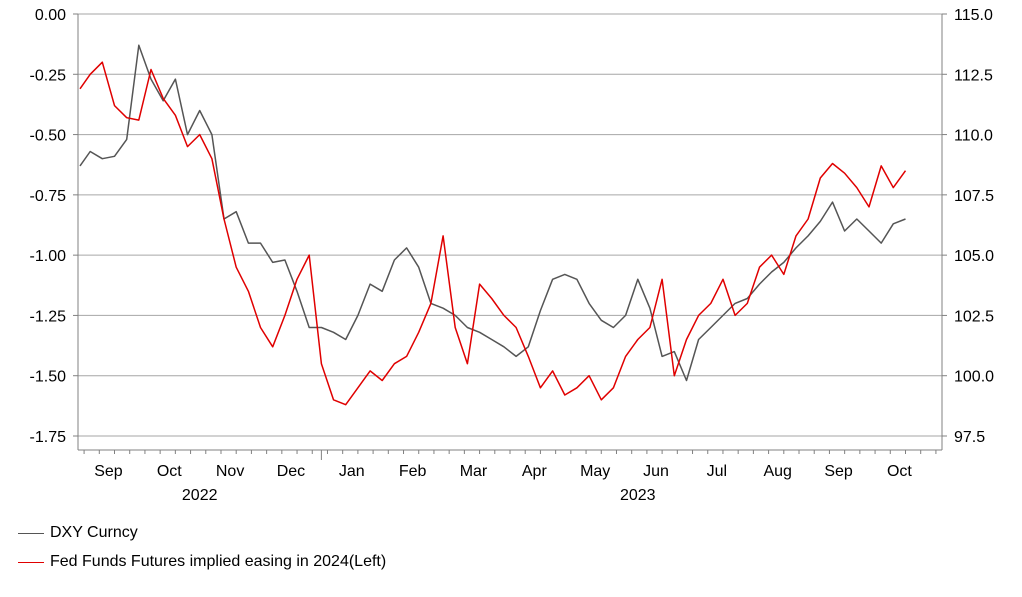 Image resolution: width=1022 pixels, height=597 pixels. What do you see at coordinates (48, 256) in the screenshot?
I see `left-tick-label: -1.00` at bounding box center [48, 256].